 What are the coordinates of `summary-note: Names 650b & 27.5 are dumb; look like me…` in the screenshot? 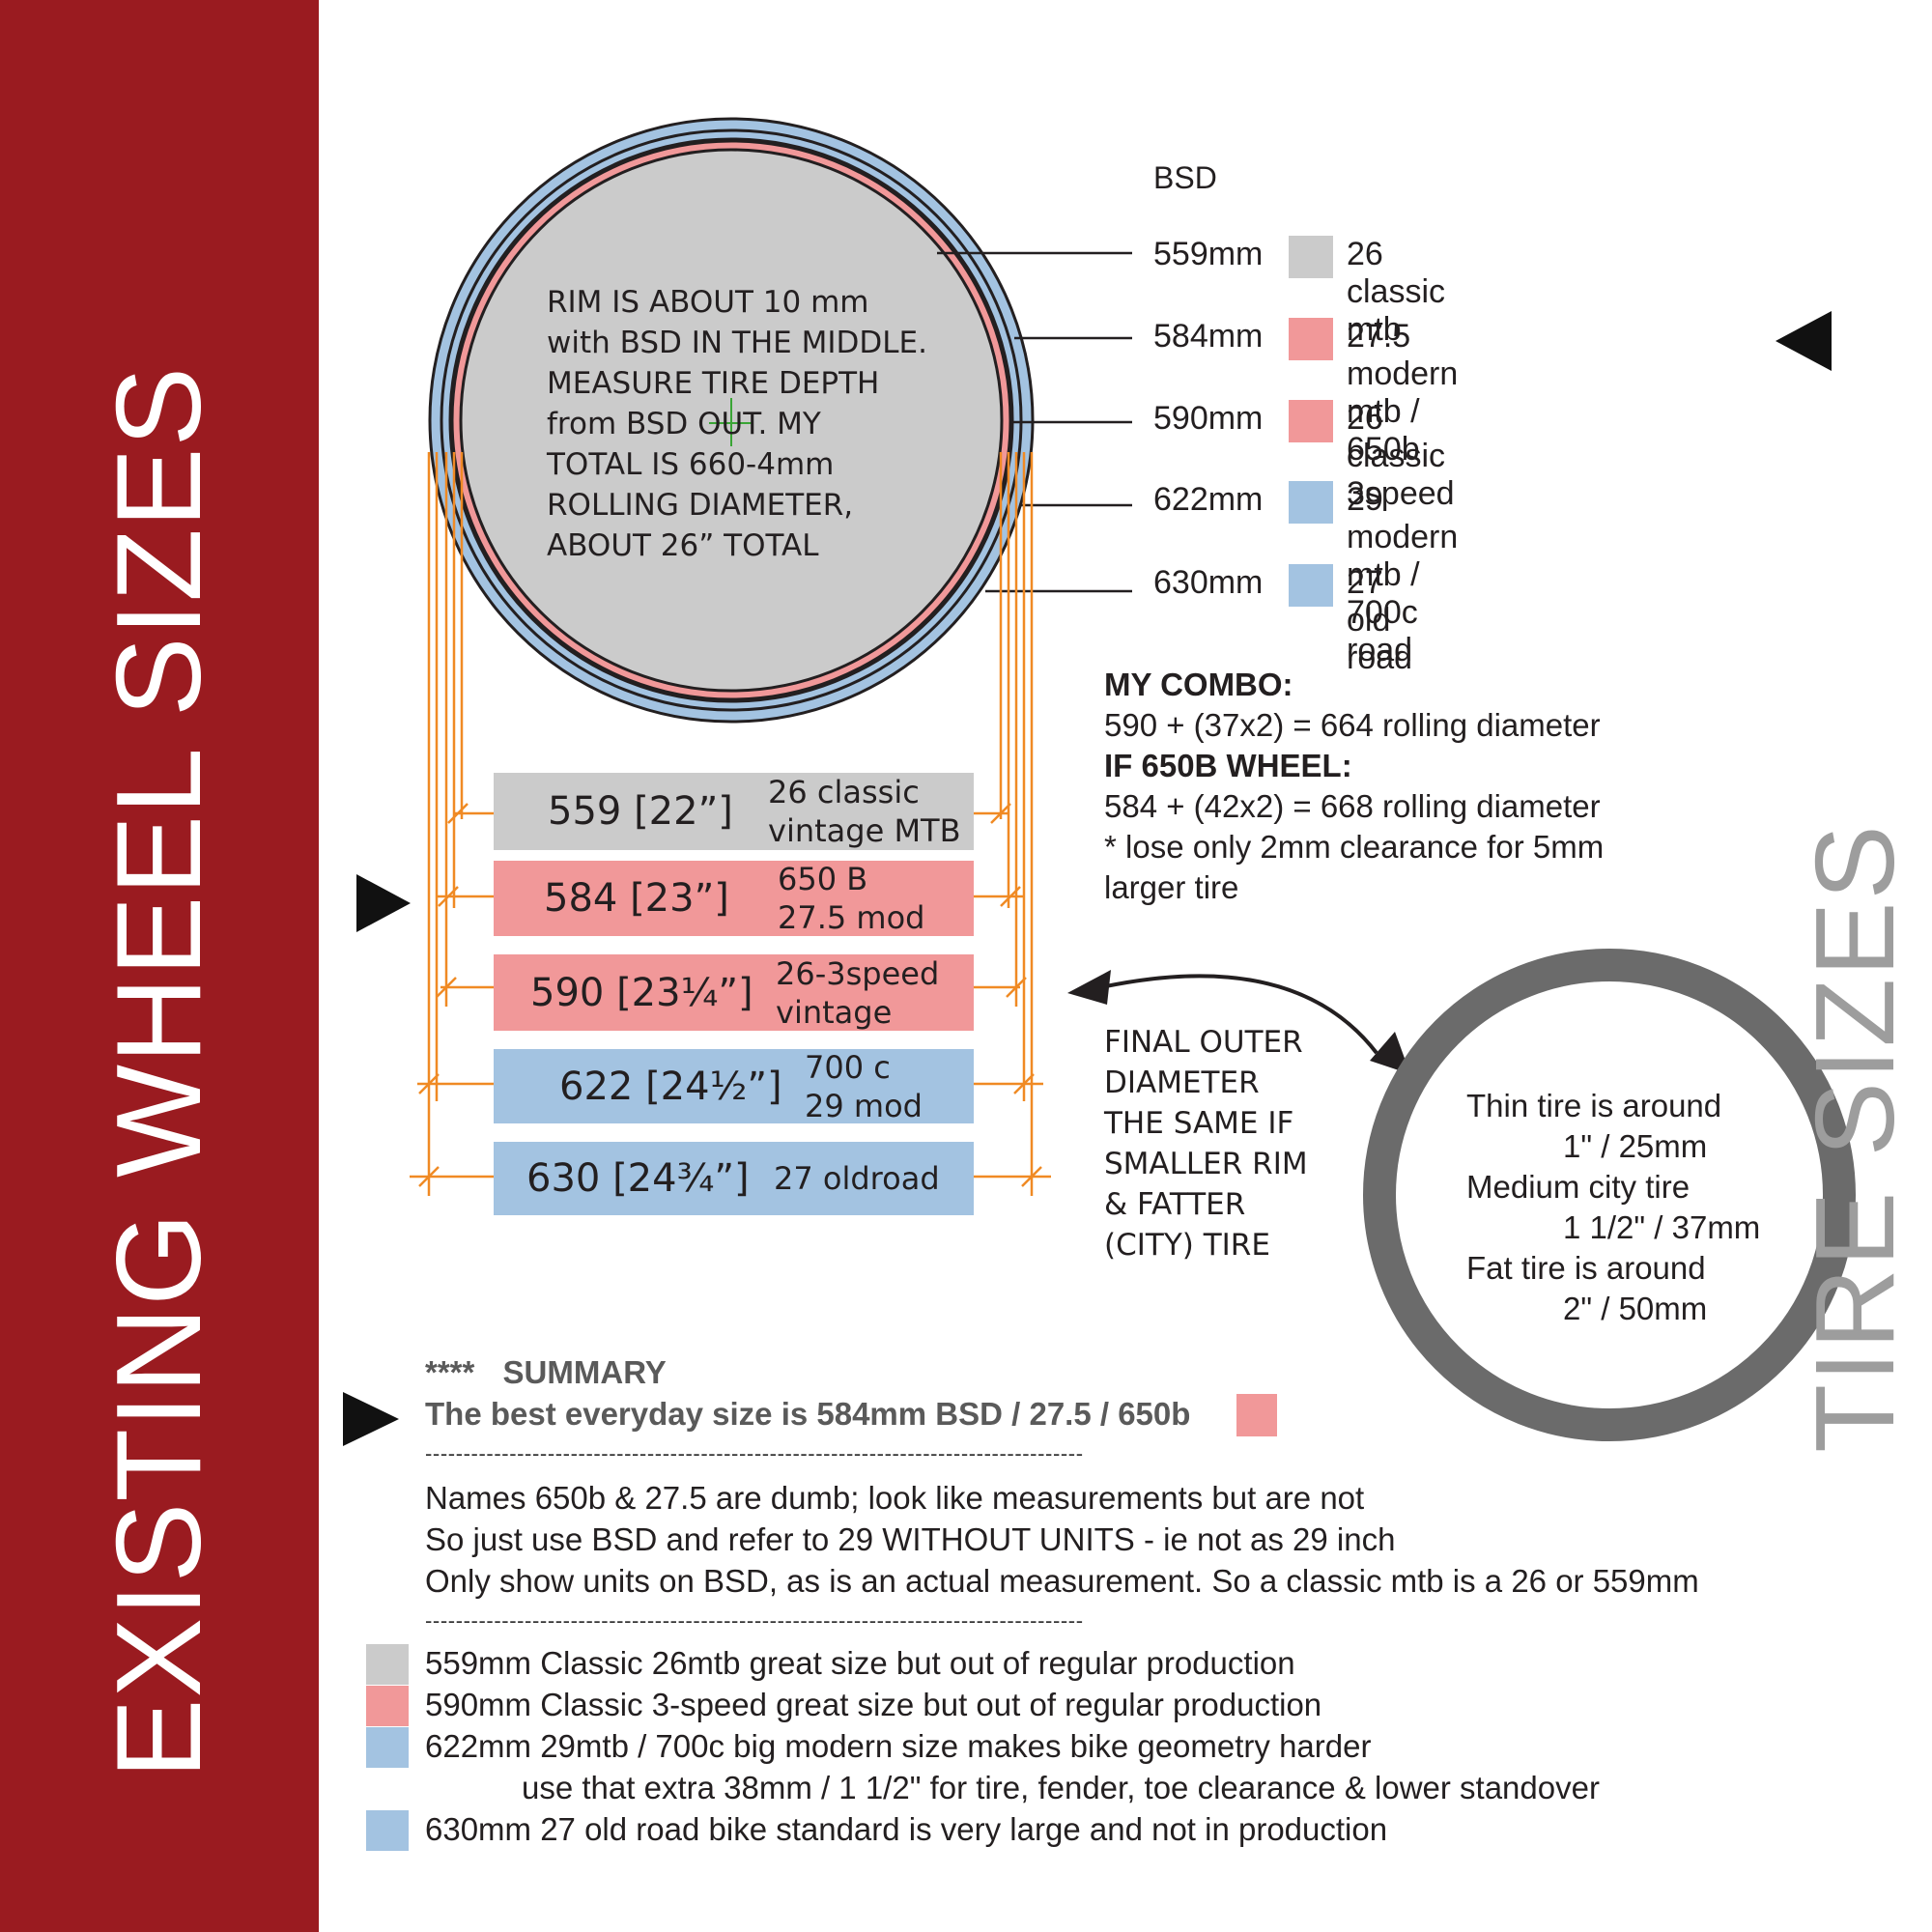 It's located at (895, 1498).